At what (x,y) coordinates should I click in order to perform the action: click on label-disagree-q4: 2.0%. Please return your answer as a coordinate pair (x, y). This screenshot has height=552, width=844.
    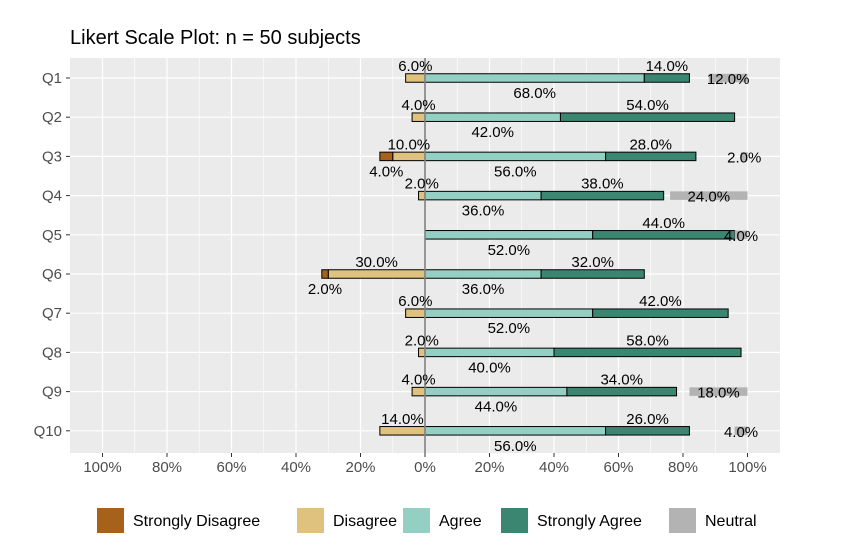
    Looking at the image, I should click on (422, 184).